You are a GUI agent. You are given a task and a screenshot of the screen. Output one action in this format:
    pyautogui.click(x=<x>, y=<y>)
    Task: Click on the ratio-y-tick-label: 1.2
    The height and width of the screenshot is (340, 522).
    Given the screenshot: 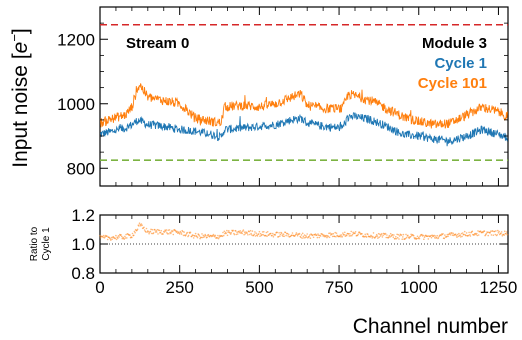 What is the action you would take?
    pyautogui.click(x=83, y=215)
    